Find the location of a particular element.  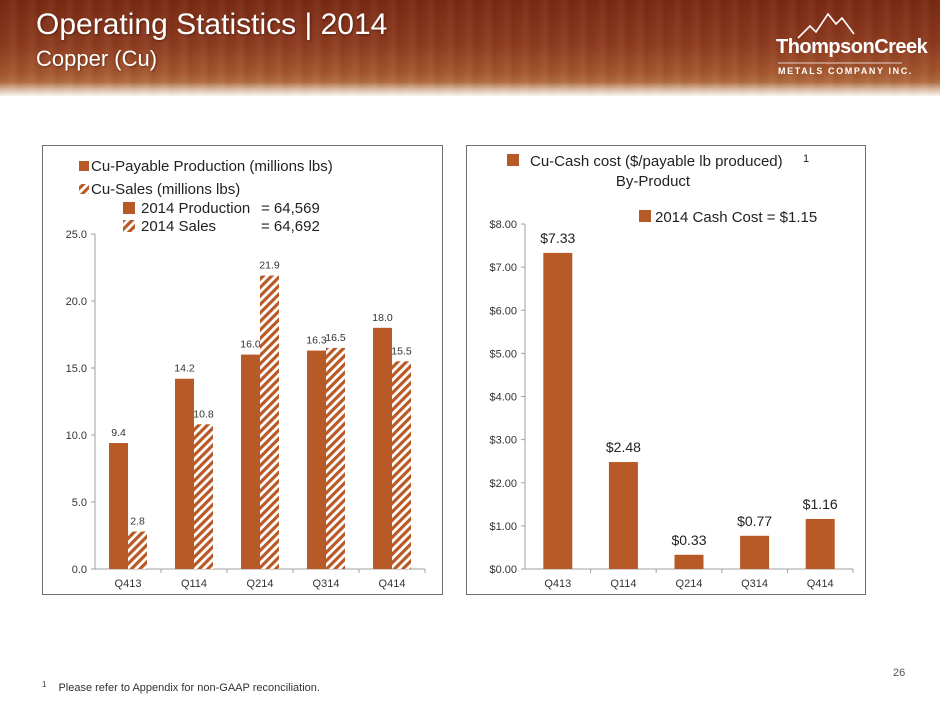

header-banner is located at coordinates (470, 48).